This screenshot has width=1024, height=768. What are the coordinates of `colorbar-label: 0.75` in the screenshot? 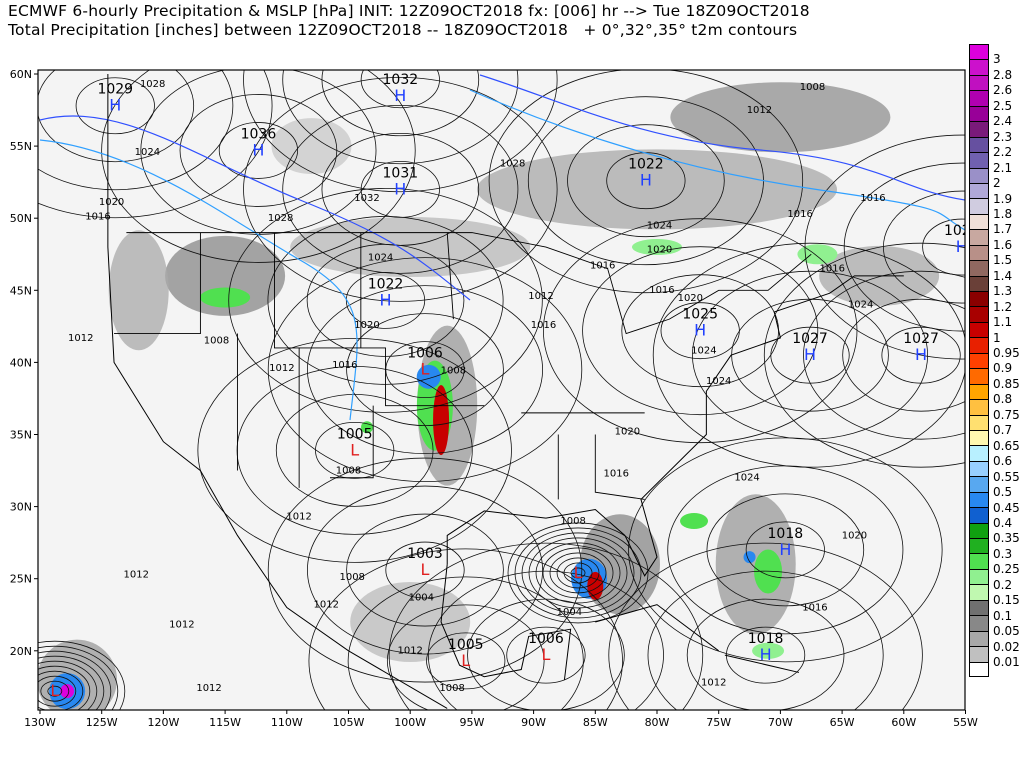 It's located at (1006, 414).